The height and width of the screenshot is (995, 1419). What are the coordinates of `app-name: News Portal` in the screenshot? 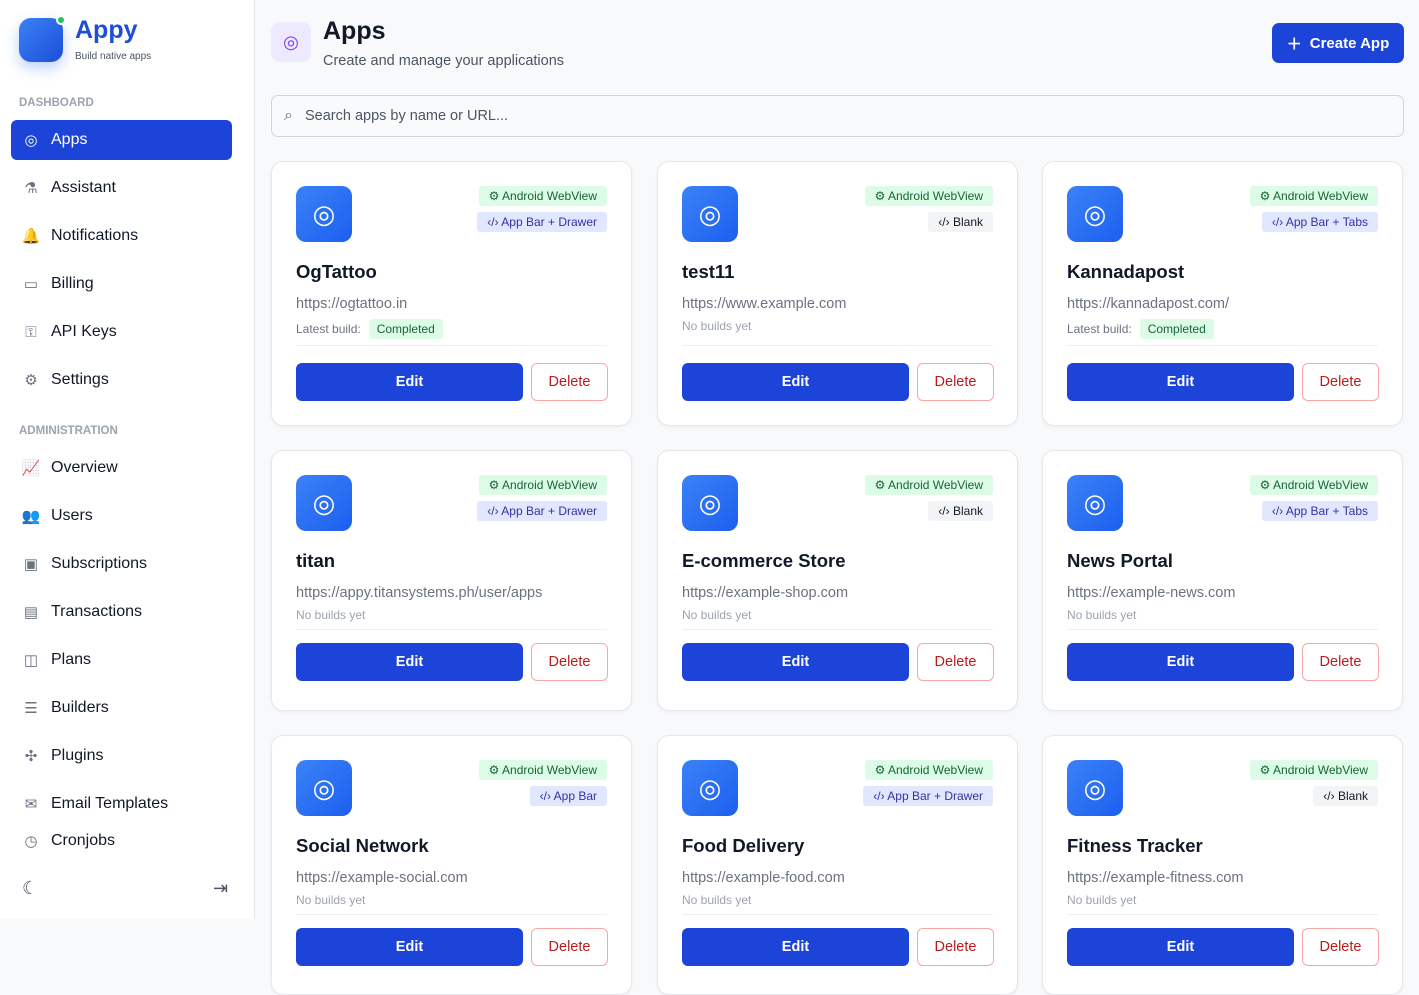 It's located at (1120, 560).